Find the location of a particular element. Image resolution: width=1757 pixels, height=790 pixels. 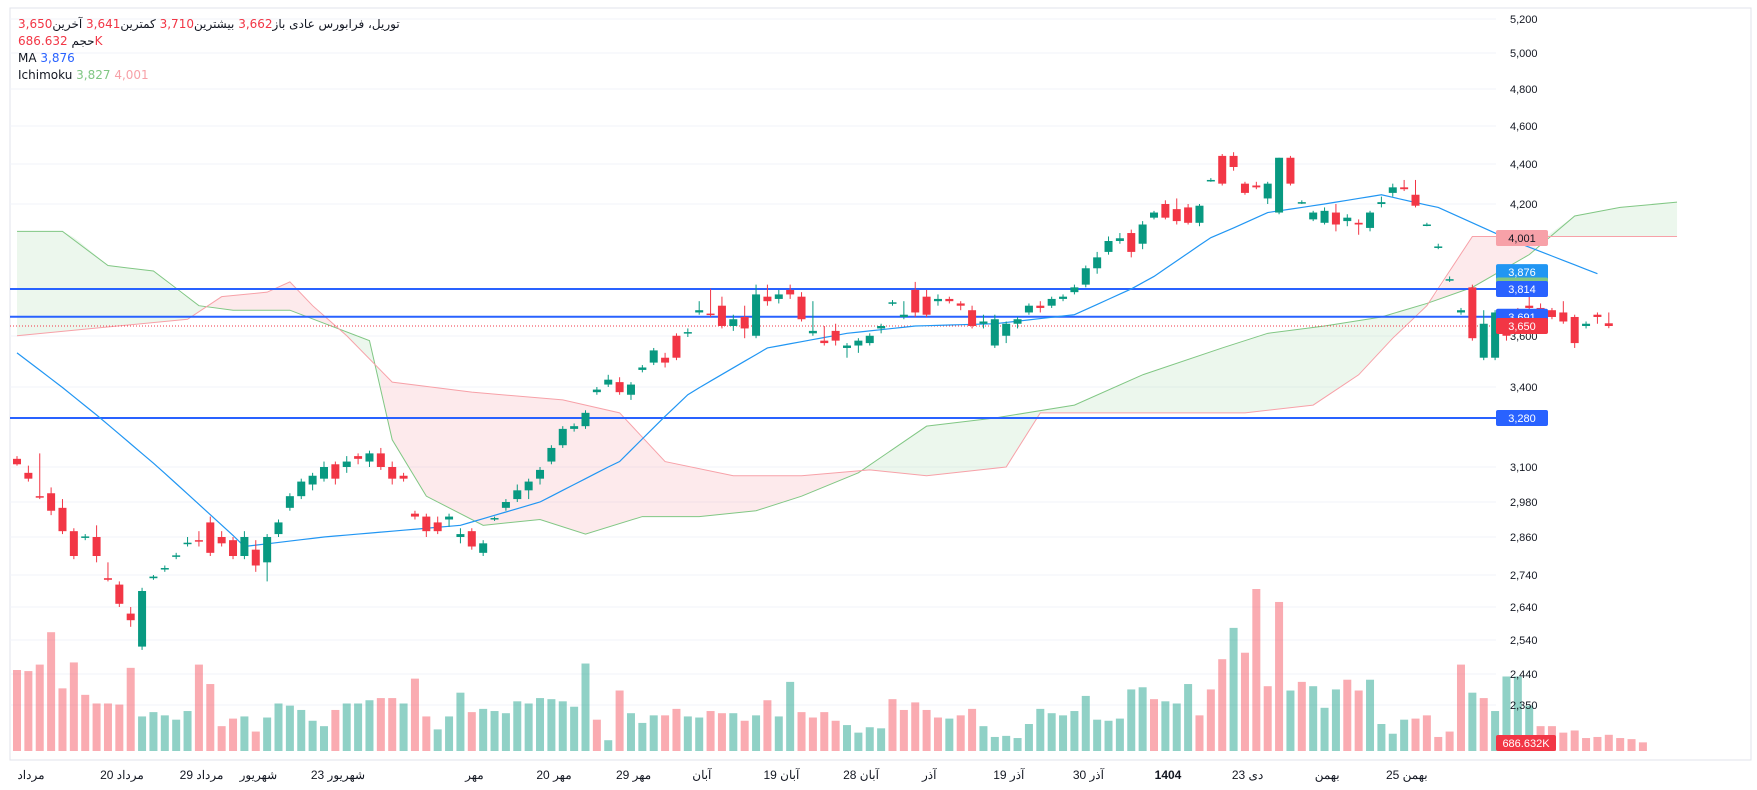

legend-ichimoku-row: Ichimoku 3,827 4,001 is located at coordinates (209, 75).